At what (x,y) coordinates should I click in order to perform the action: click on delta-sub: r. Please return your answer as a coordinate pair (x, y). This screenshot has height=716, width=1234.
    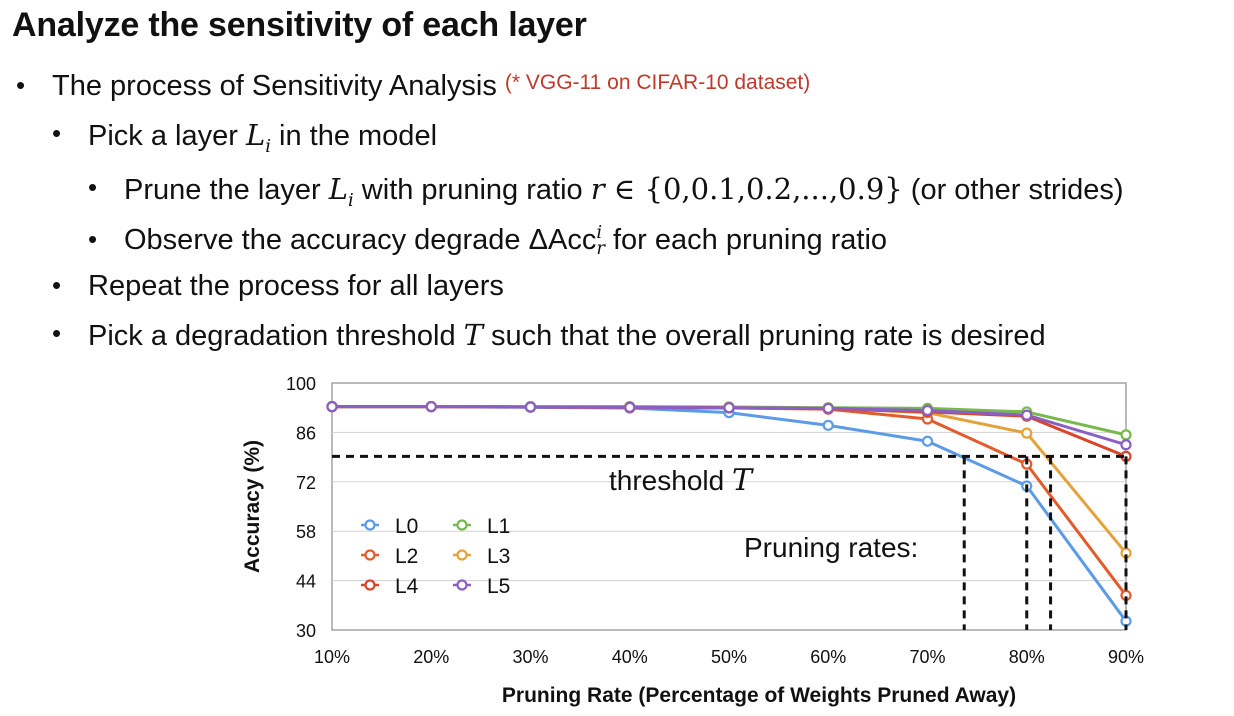
    Looking at the image, I should click on (600, 249).